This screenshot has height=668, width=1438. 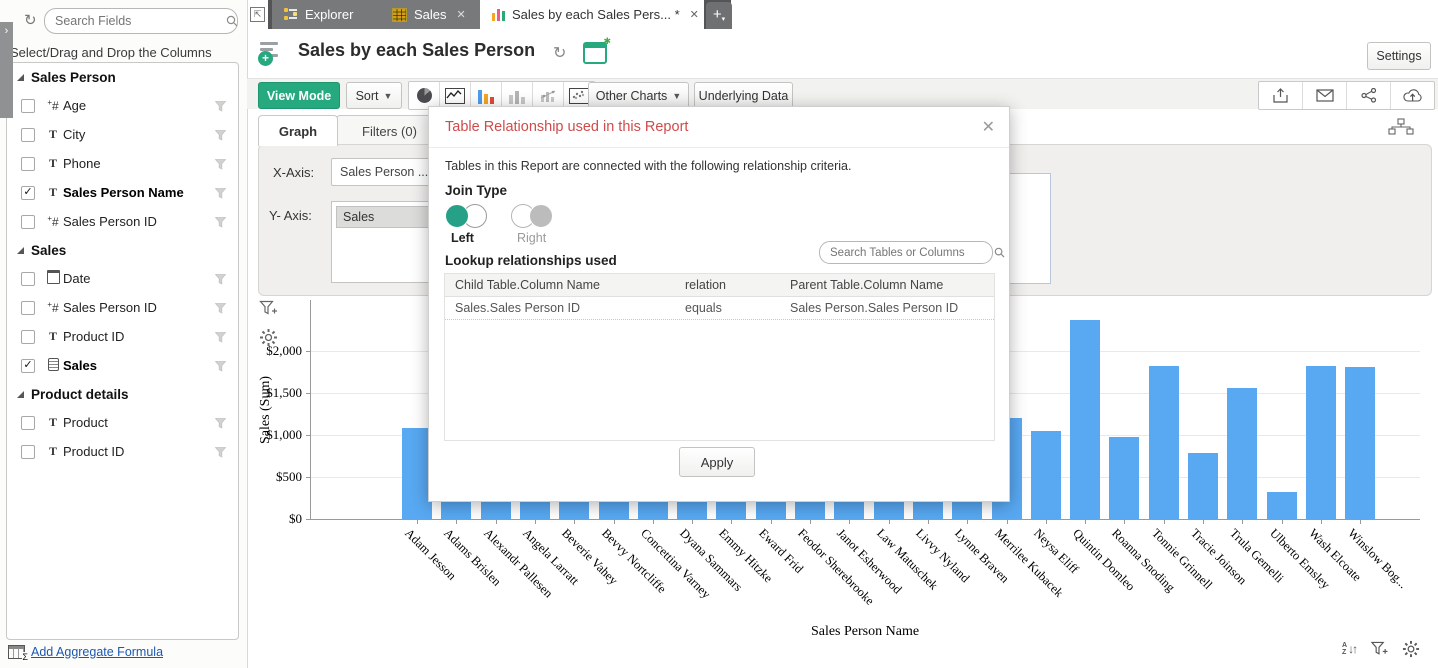 What do you see at coordinates (399, 14) in the screenshot?
I see `table-grid-icon` at bounding box center [399, 14].